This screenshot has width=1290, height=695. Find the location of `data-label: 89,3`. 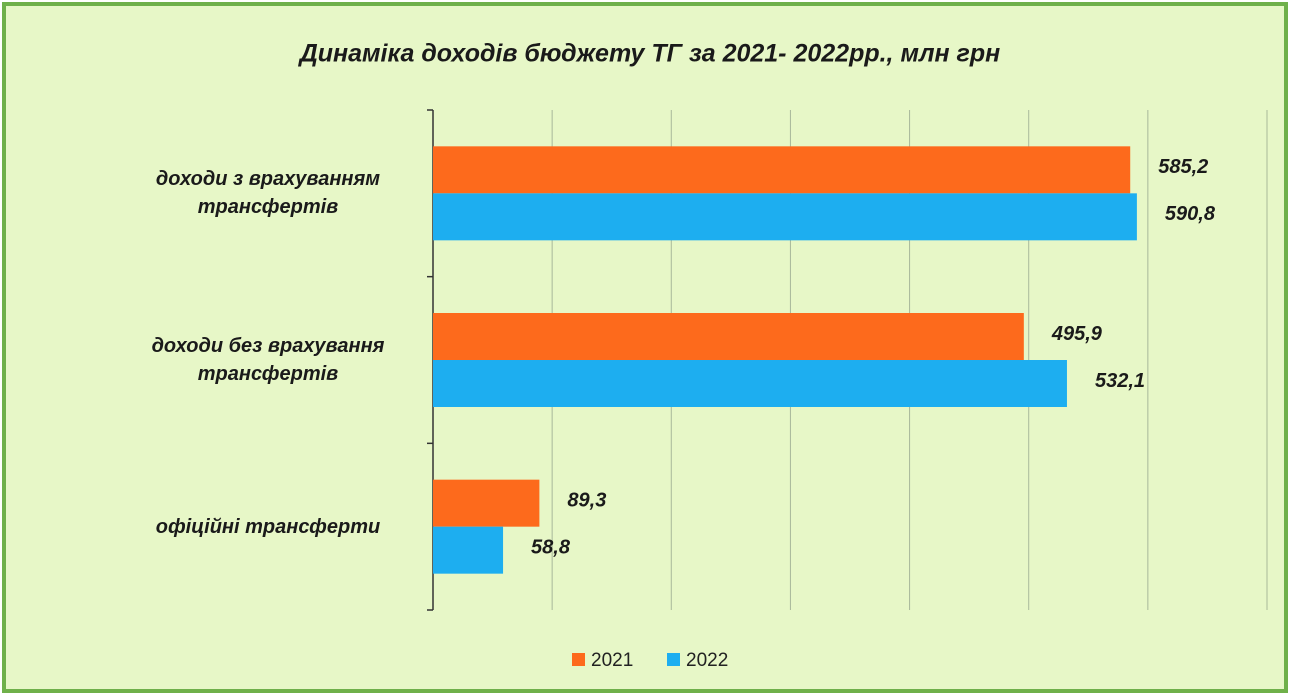

data-label: 89,3 is located at coordinates (586, 500).